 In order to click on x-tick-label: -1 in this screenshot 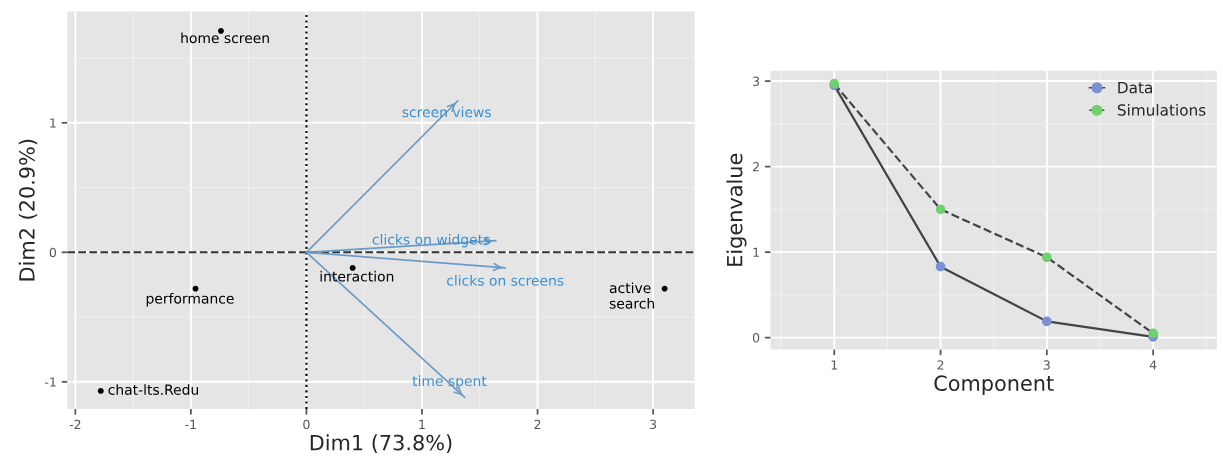, I will do `click(190, 424)`.